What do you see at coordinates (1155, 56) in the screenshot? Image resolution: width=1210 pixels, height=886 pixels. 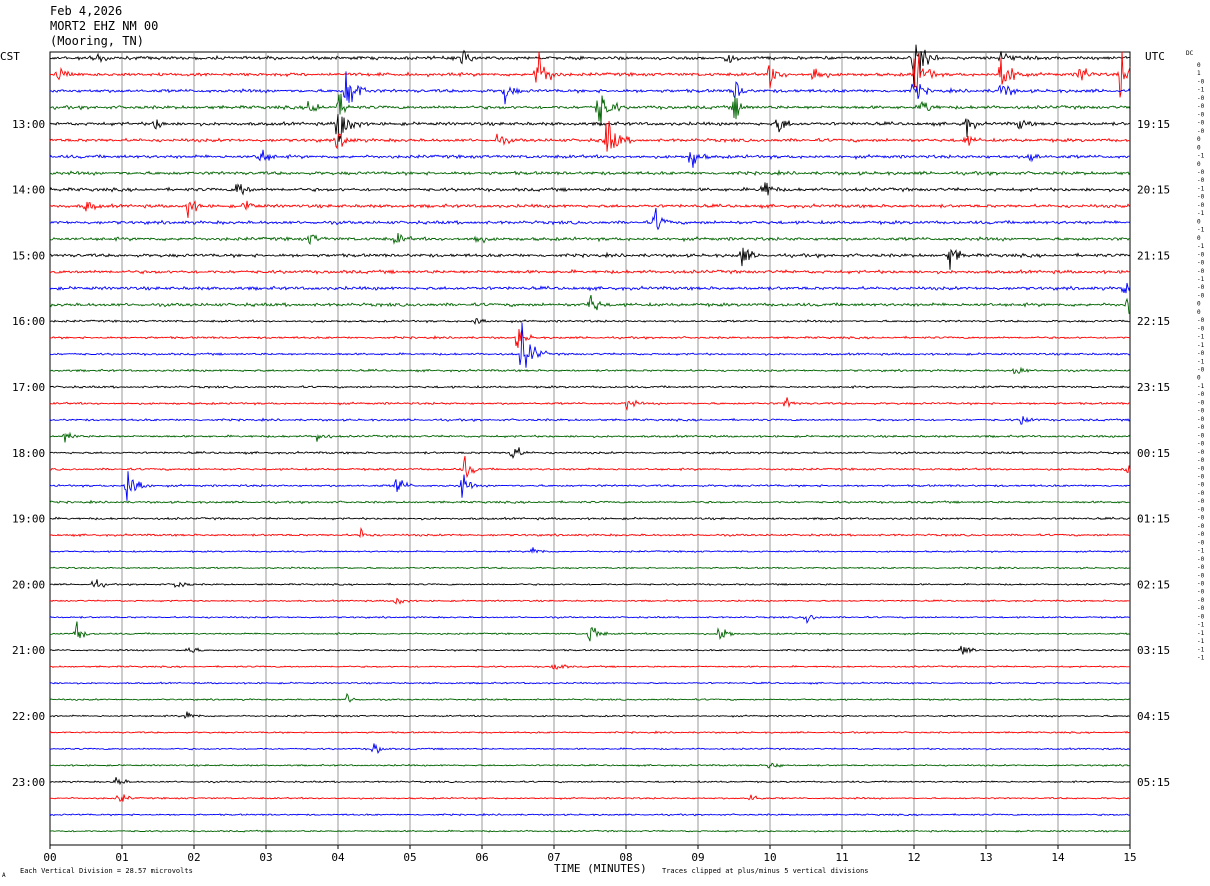 I see `utc-timezone-label: UTC` at bounding box center [1155, 56].